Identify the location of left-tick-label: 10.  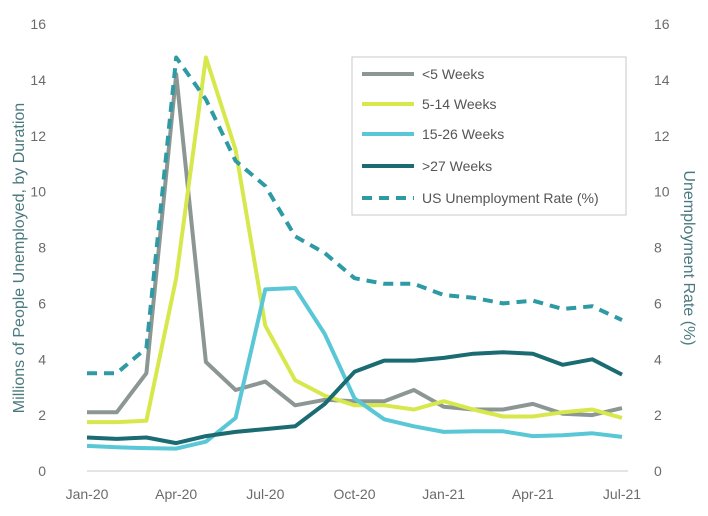
(38, 192).